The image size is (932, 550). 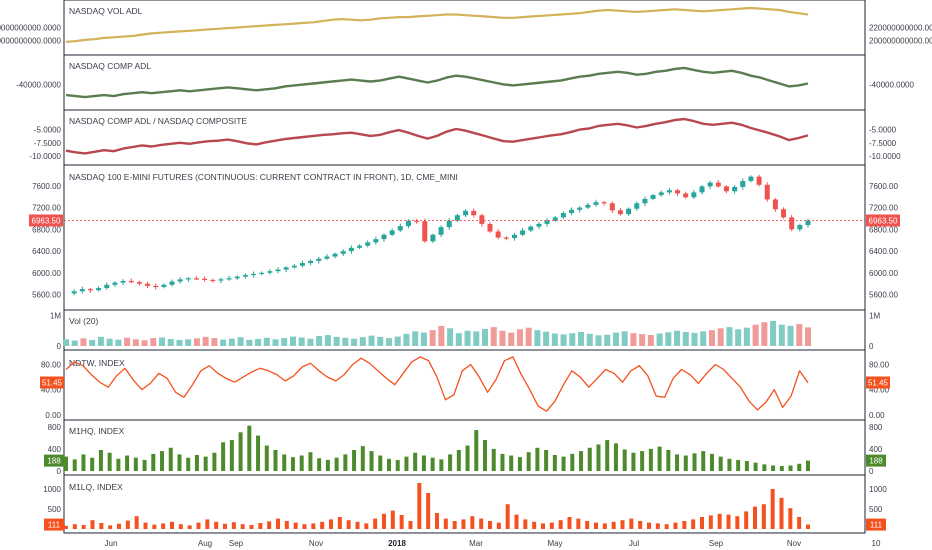 What do you see at coordinates (106, 11) in the screenshot?
I see `pane-1-title: NASDAQ VOL ADL` at bounding box center [106, 11].